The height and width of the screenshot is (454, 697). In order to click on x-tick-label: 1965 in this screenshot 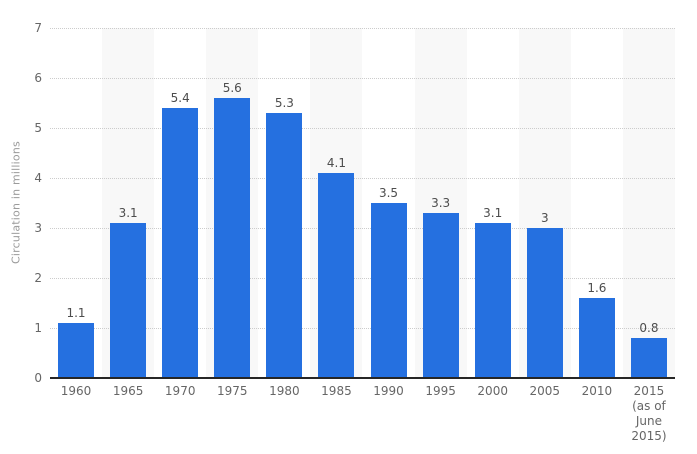, I will do `click(128, 391)`.